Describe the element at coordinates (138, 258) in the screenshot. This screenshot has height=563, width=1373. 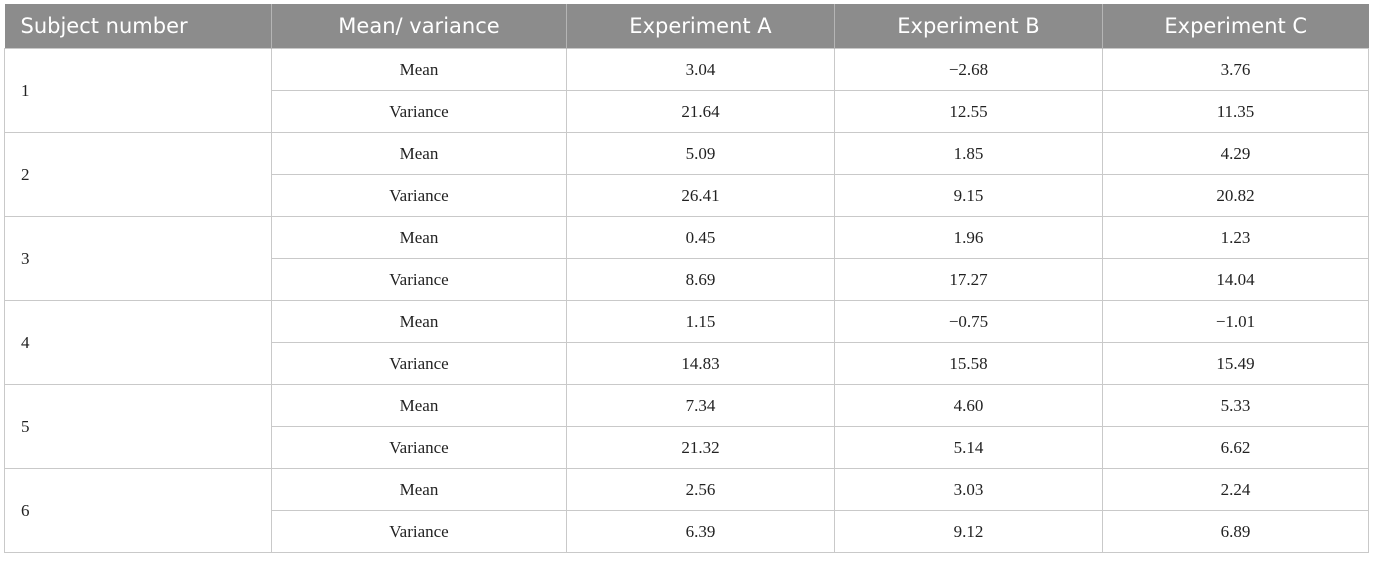
I see `subject-number-cell: 3` at that location.